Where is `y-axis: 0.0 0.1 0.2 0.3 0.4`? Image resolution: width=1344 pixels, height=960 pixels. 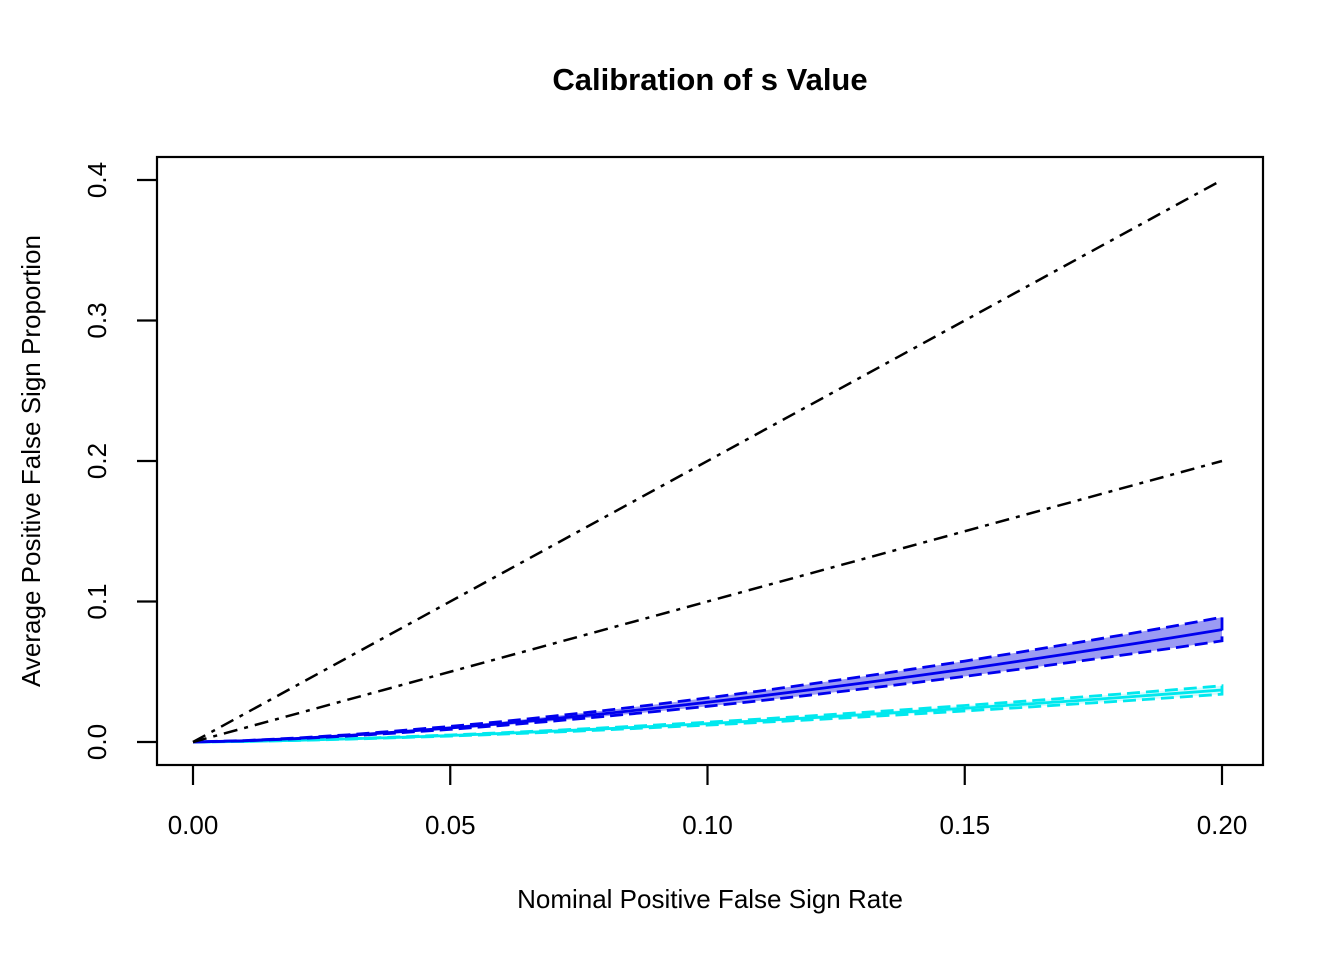
y-axis: 0.0 0.1 0.2 0.3 0.4 is located at coordinates (119, 461).